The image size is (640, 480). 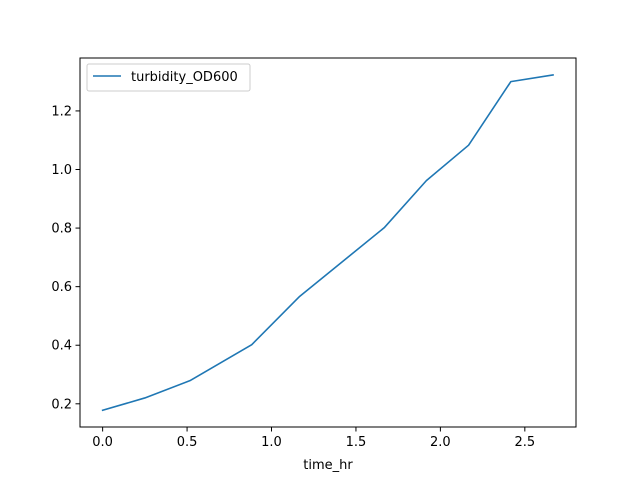 I want to click on y-tick-label: 0.8, so click(x=61, y=229).